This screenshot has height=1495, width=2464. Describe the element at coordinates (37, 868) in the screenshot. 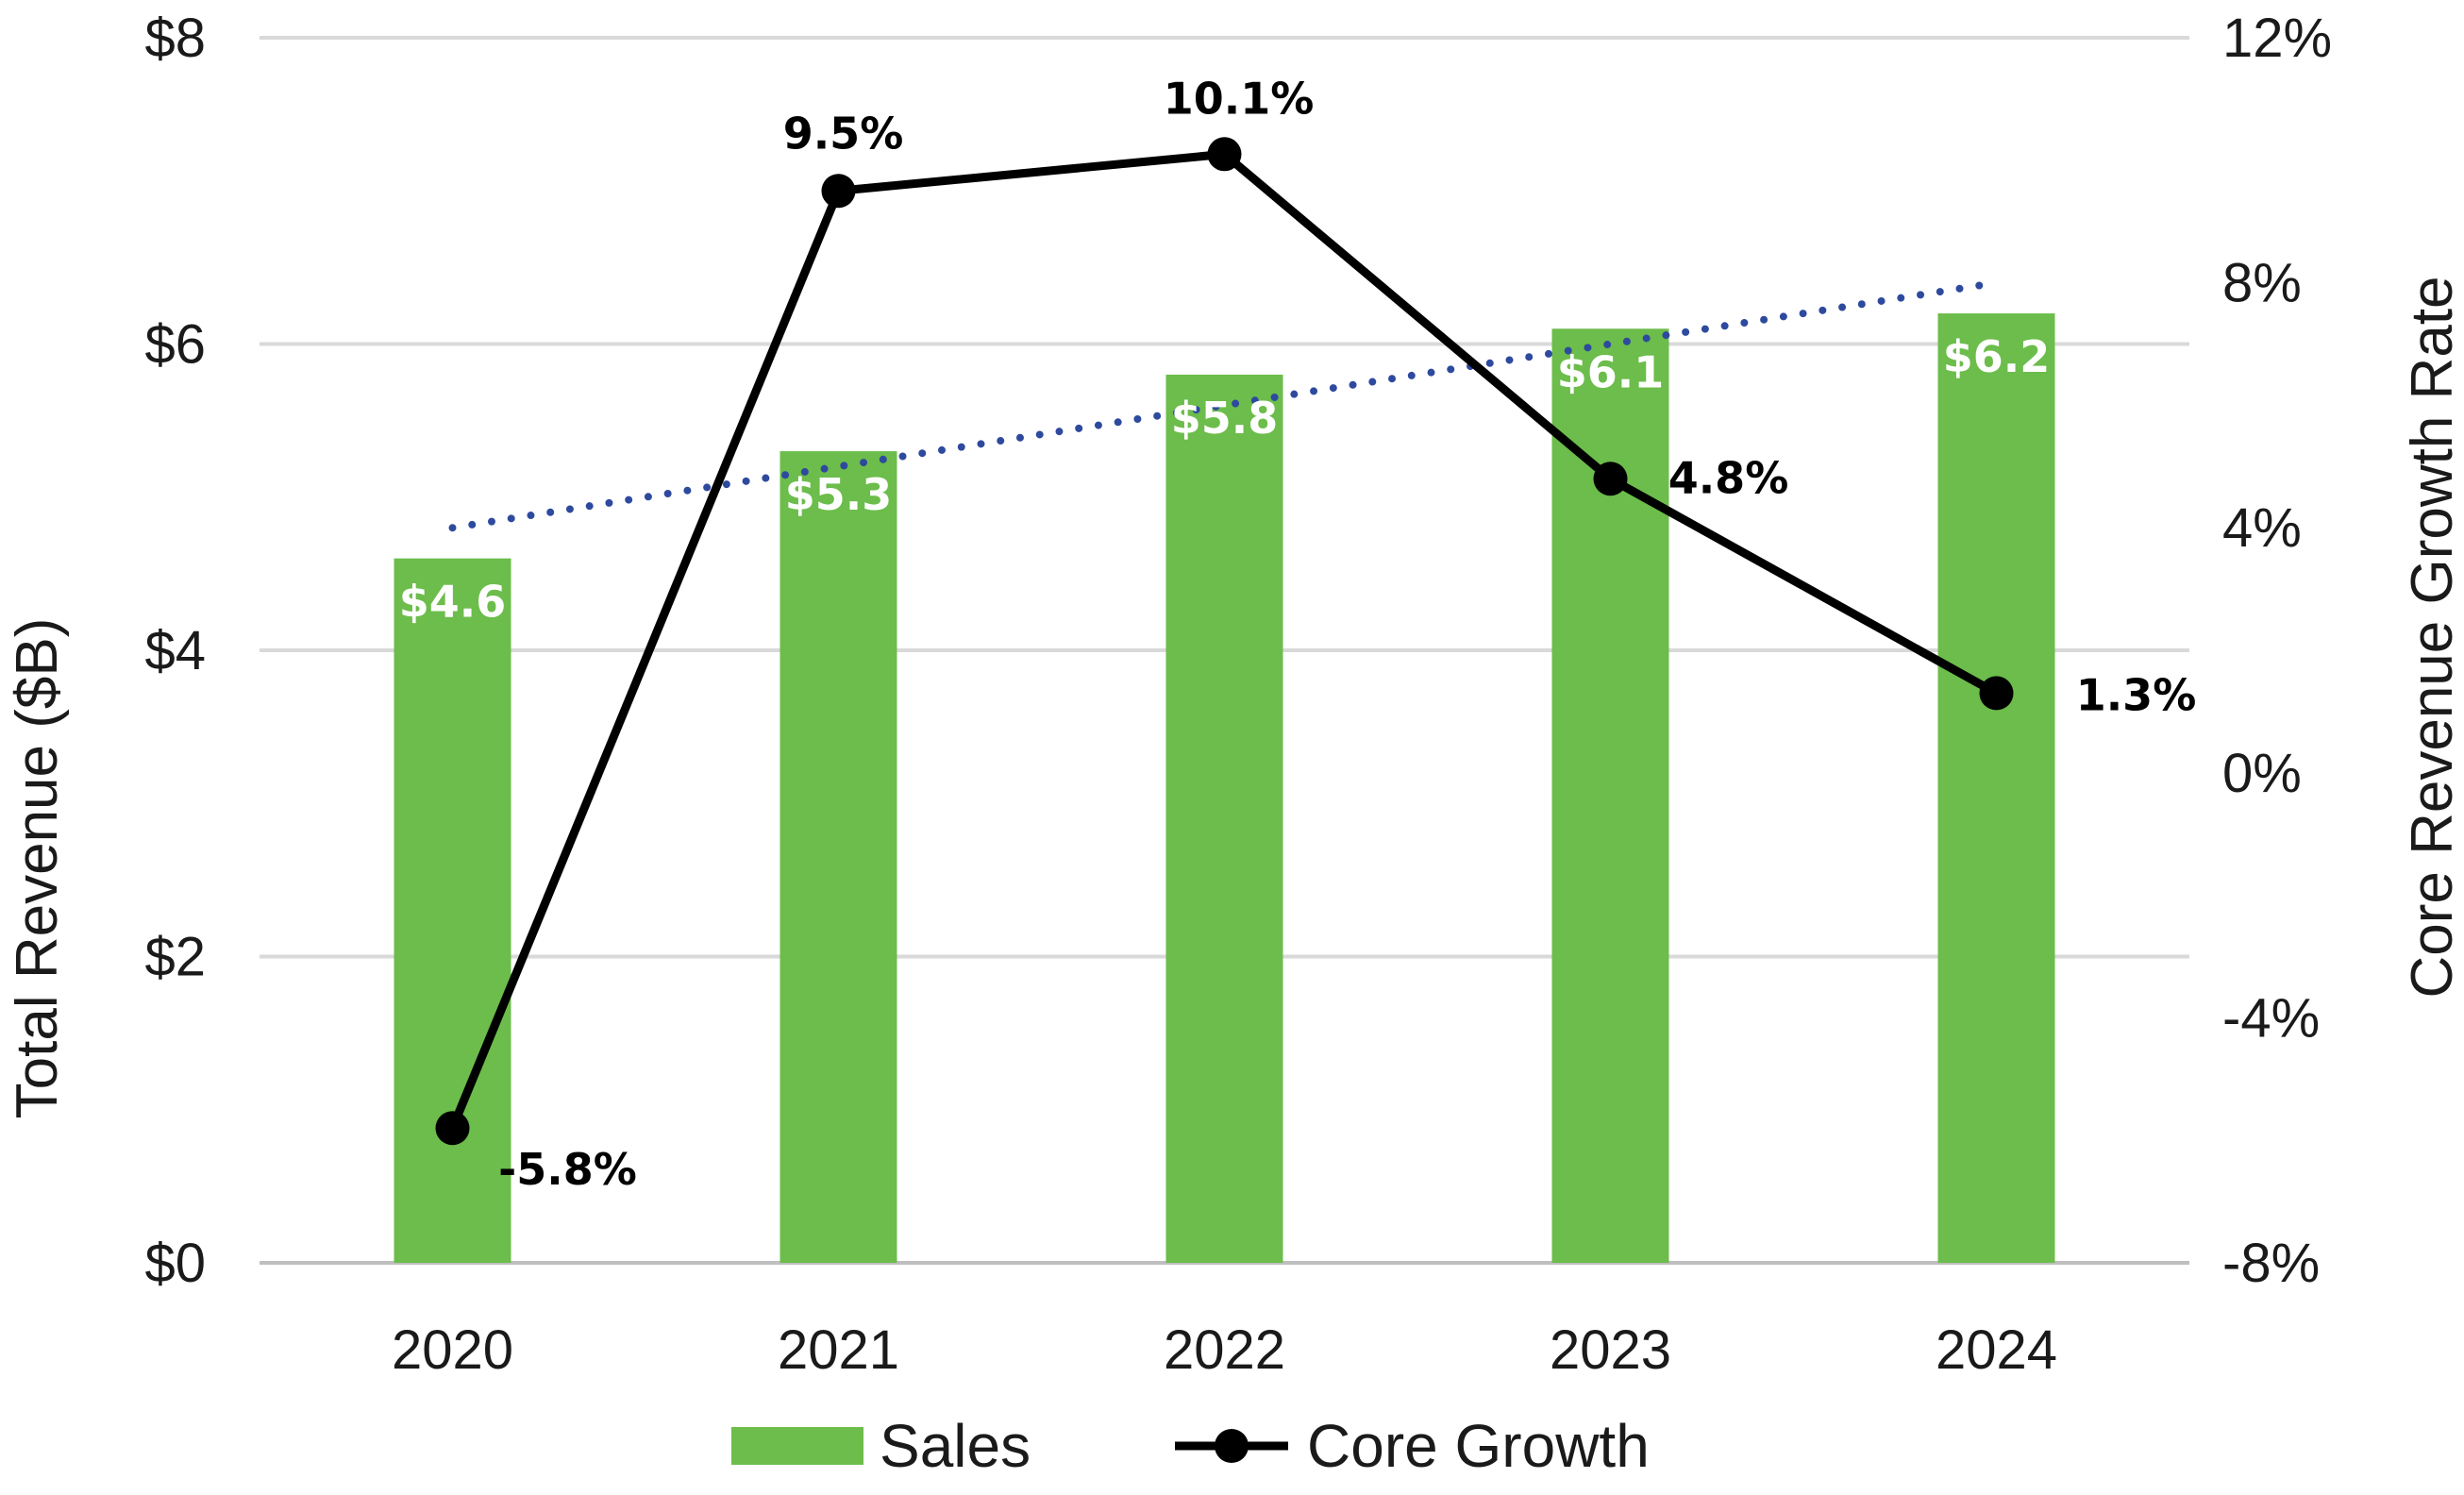

I see `left-axis-title: Total Revenue ($B)` at that location.